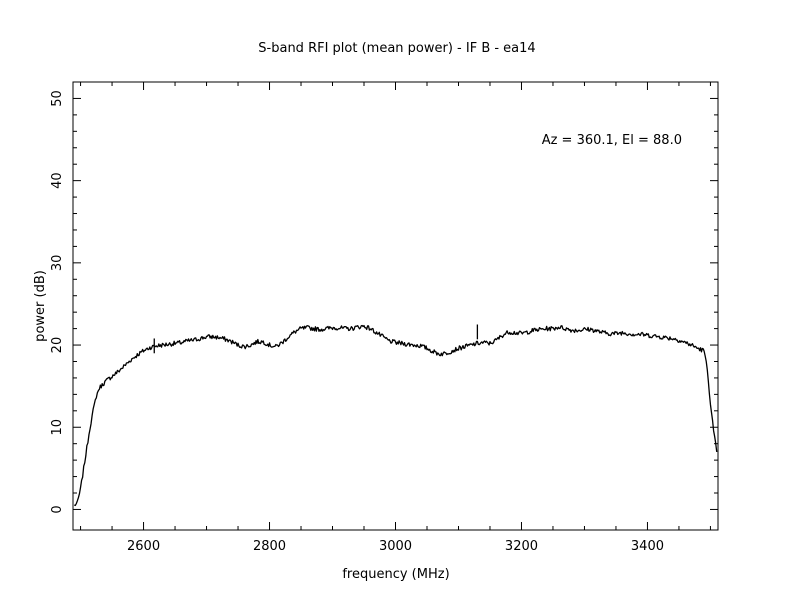 Image resolution: width=792 pixels, height=612 pixels. What do you see at coordinates (143, 546) in the screenshot?
I see `x-tick-label: 2600` at bounding box center [143, 546].